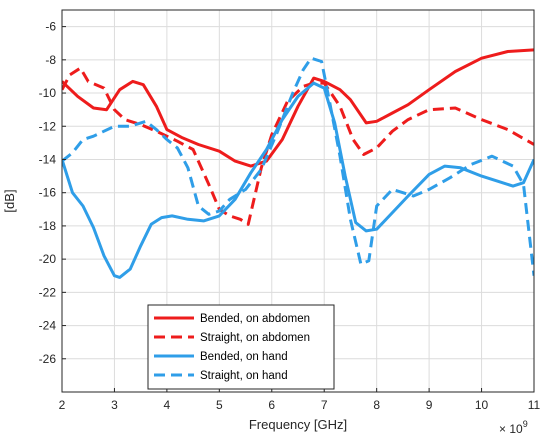  What do you see at coordinates (219, 405) in the screenshot?
I see `x-tick-label: 5` at bounding box center [219, 405].